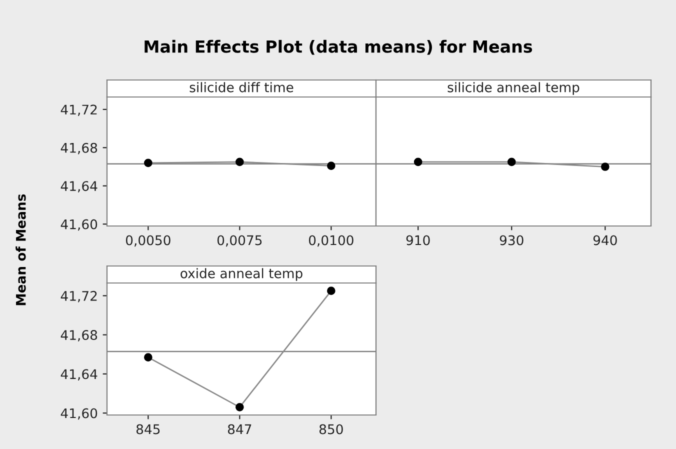 Image resolution: width=676 pixels, height=449 pixels. What do you see at coordinates (338, 47) in the screenshot?
I see `text: Main Effects Plot (data means) for Means` at bounding box center [338, 47].